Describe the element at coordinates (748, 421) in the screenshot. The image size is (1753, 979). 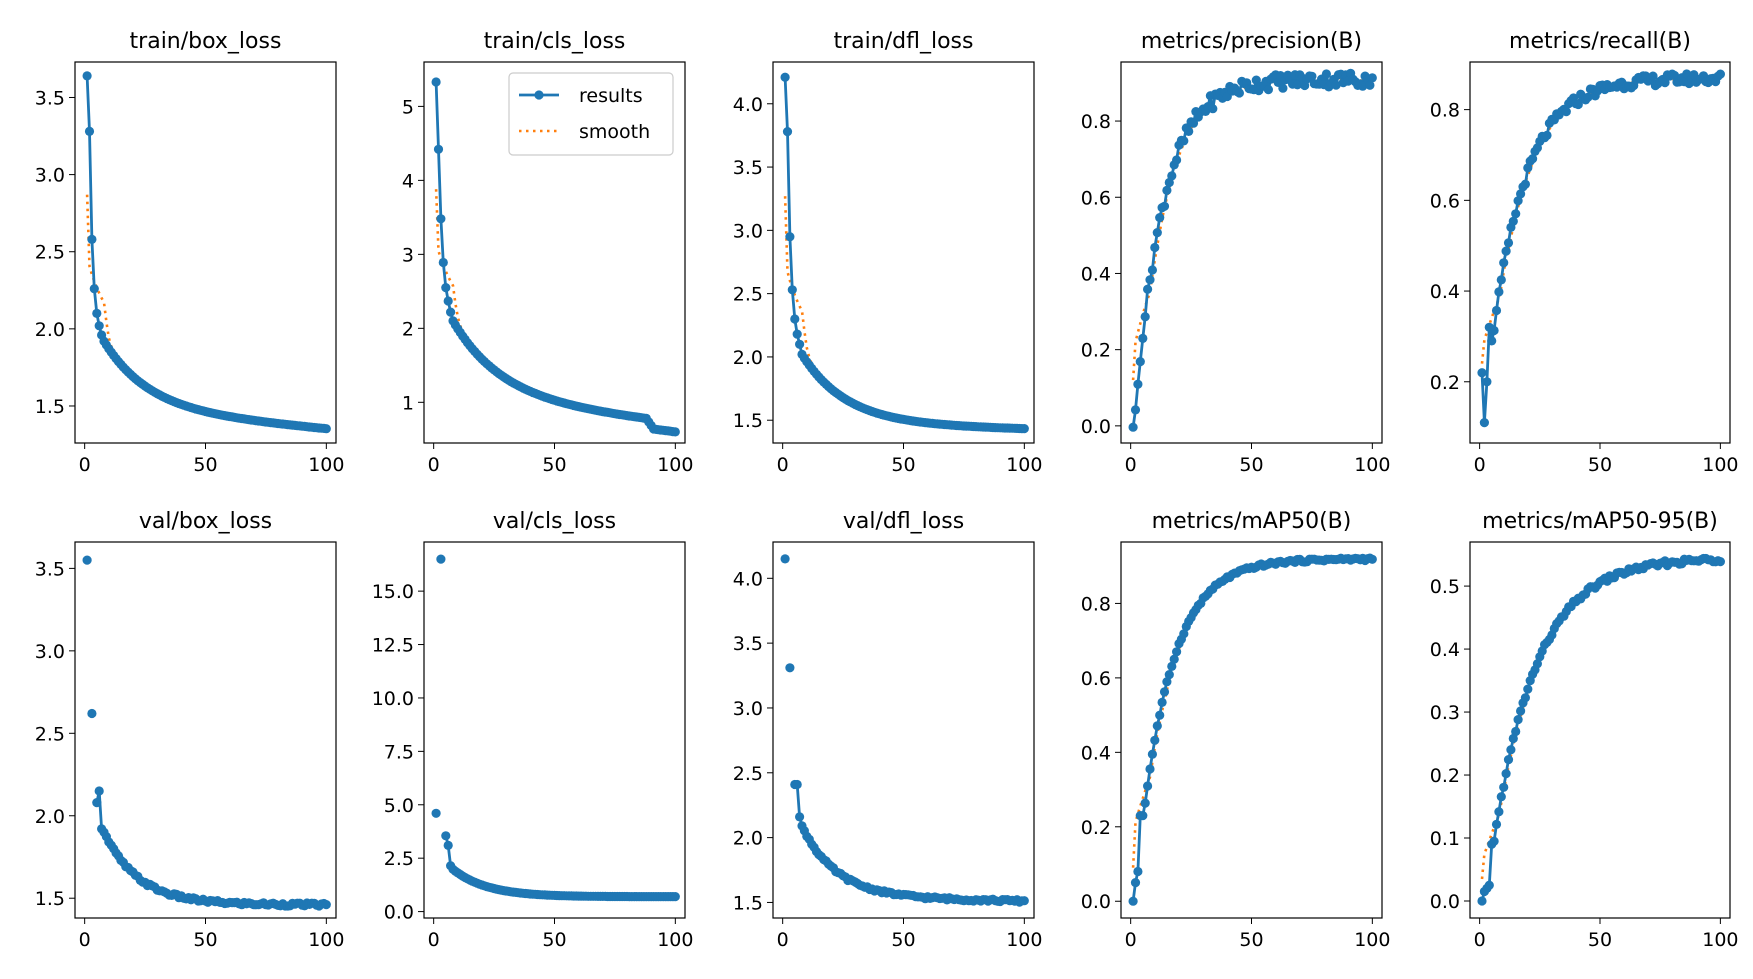
I see `y-tick-label: 1.5` at that location.